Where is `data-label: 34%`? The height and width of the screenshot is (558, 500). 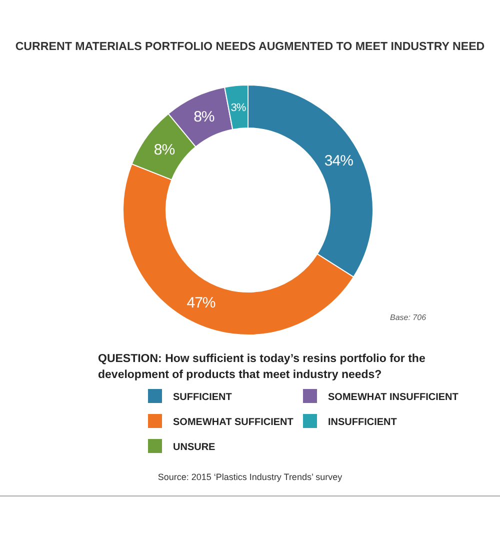
data-label: 34% is located at coordinates (339, 161).